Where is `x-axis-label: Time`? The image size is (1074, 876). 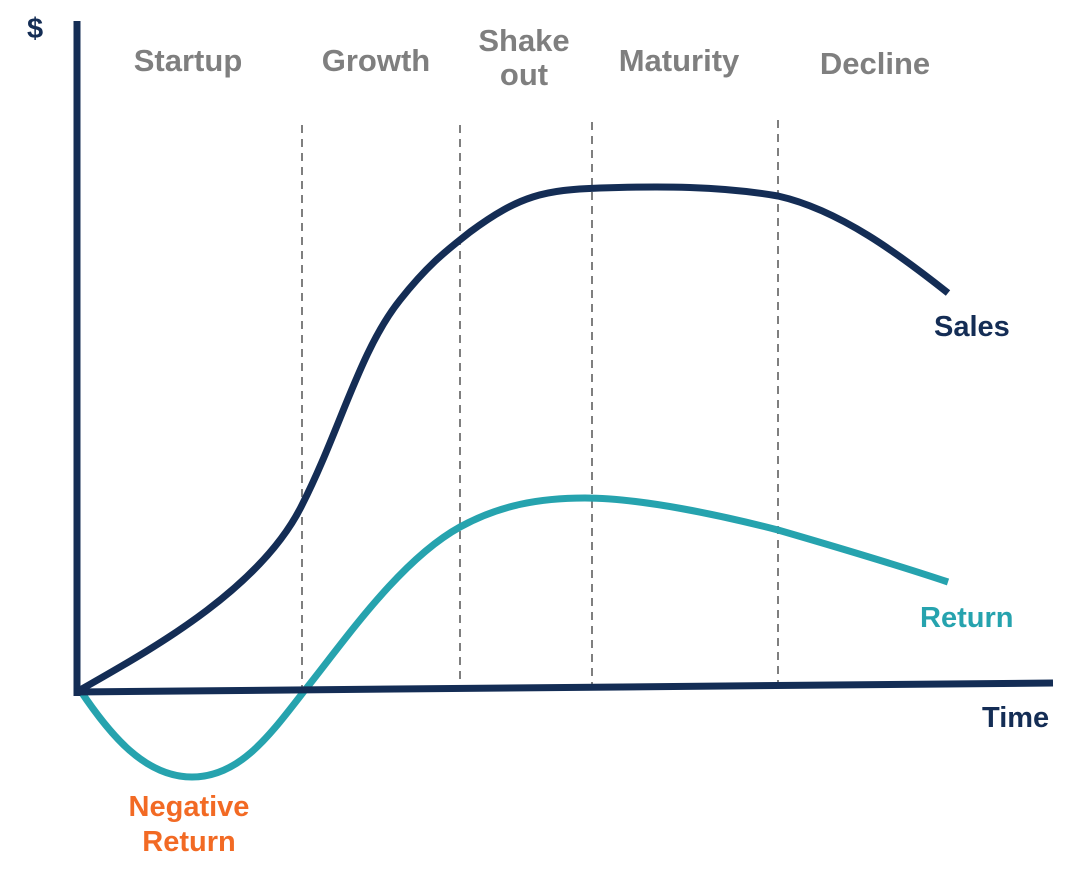
x-axis-label: Time is located at coordinates (1016, 718).